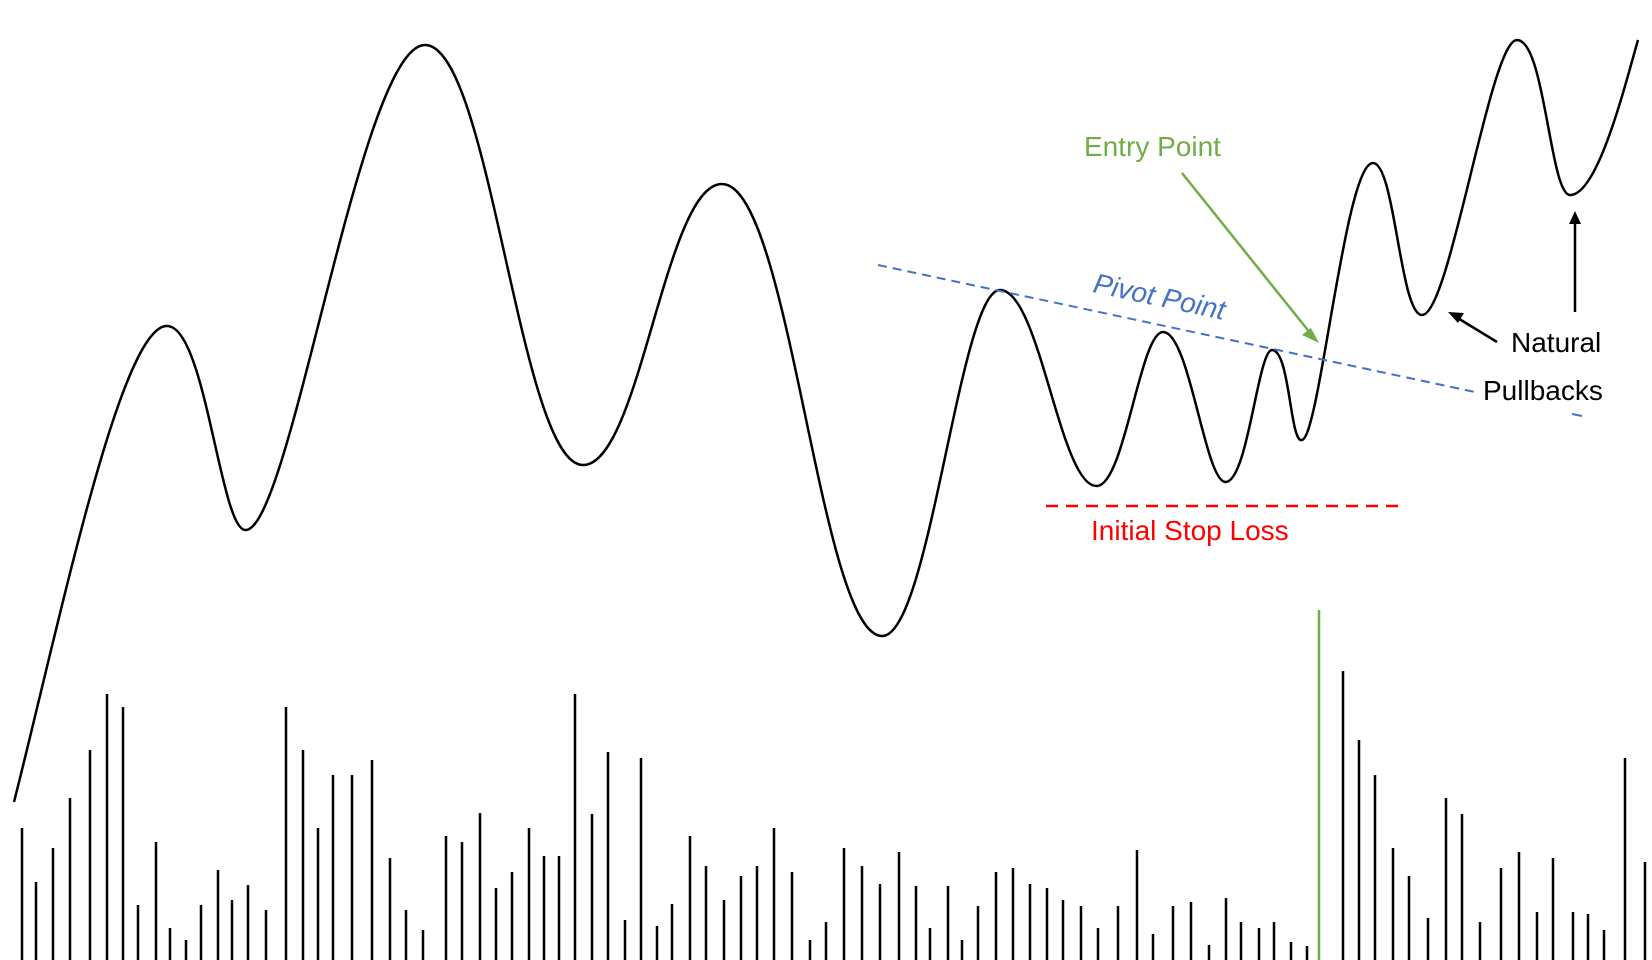 The width and height of the screenshot is (1652, 960). Describe the element at coordinates (1160, 297) in the screenshot. I see `pivot-point-label: Pivot Point` at that location.